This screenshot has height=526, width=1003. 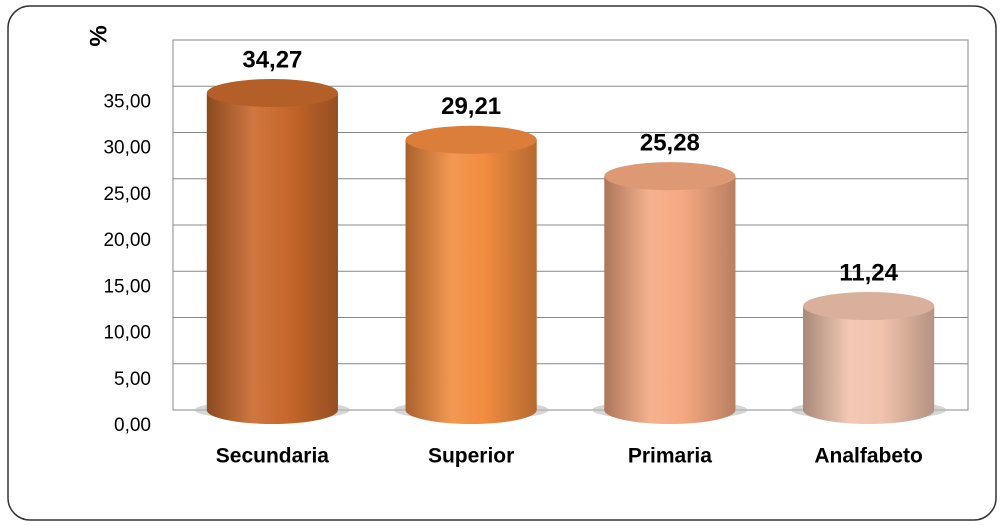 I want to click on value-label: 29,21, so click(x=471, y=106).